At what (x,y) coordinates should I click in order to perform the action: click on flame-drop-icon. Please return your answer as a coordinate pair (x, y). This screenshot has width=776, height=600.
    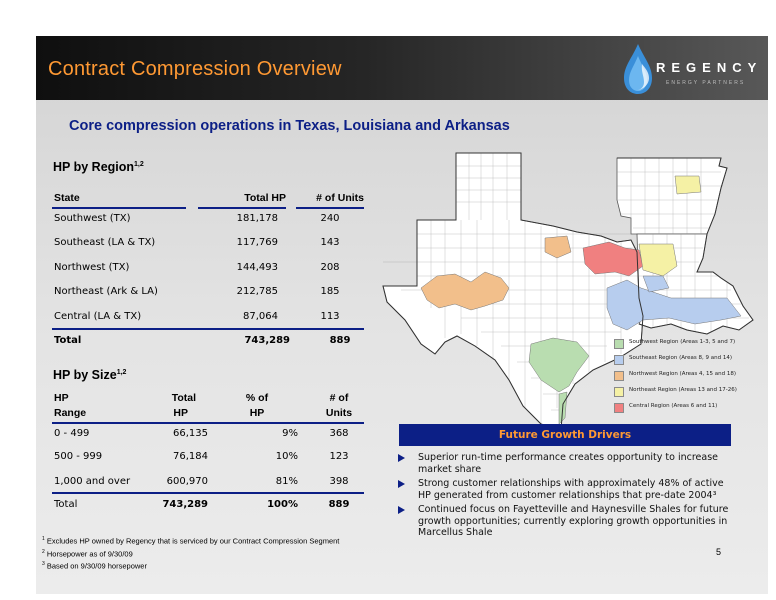
    Looking at the image, I should click on (638, 69).